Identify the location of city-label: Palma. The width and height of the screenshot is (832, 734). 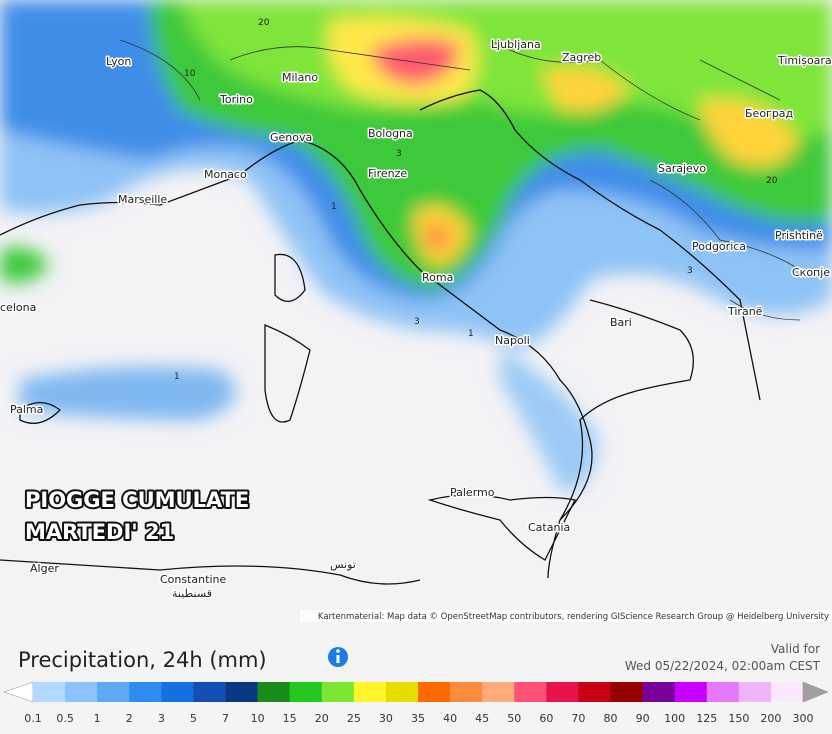
(26, 409).